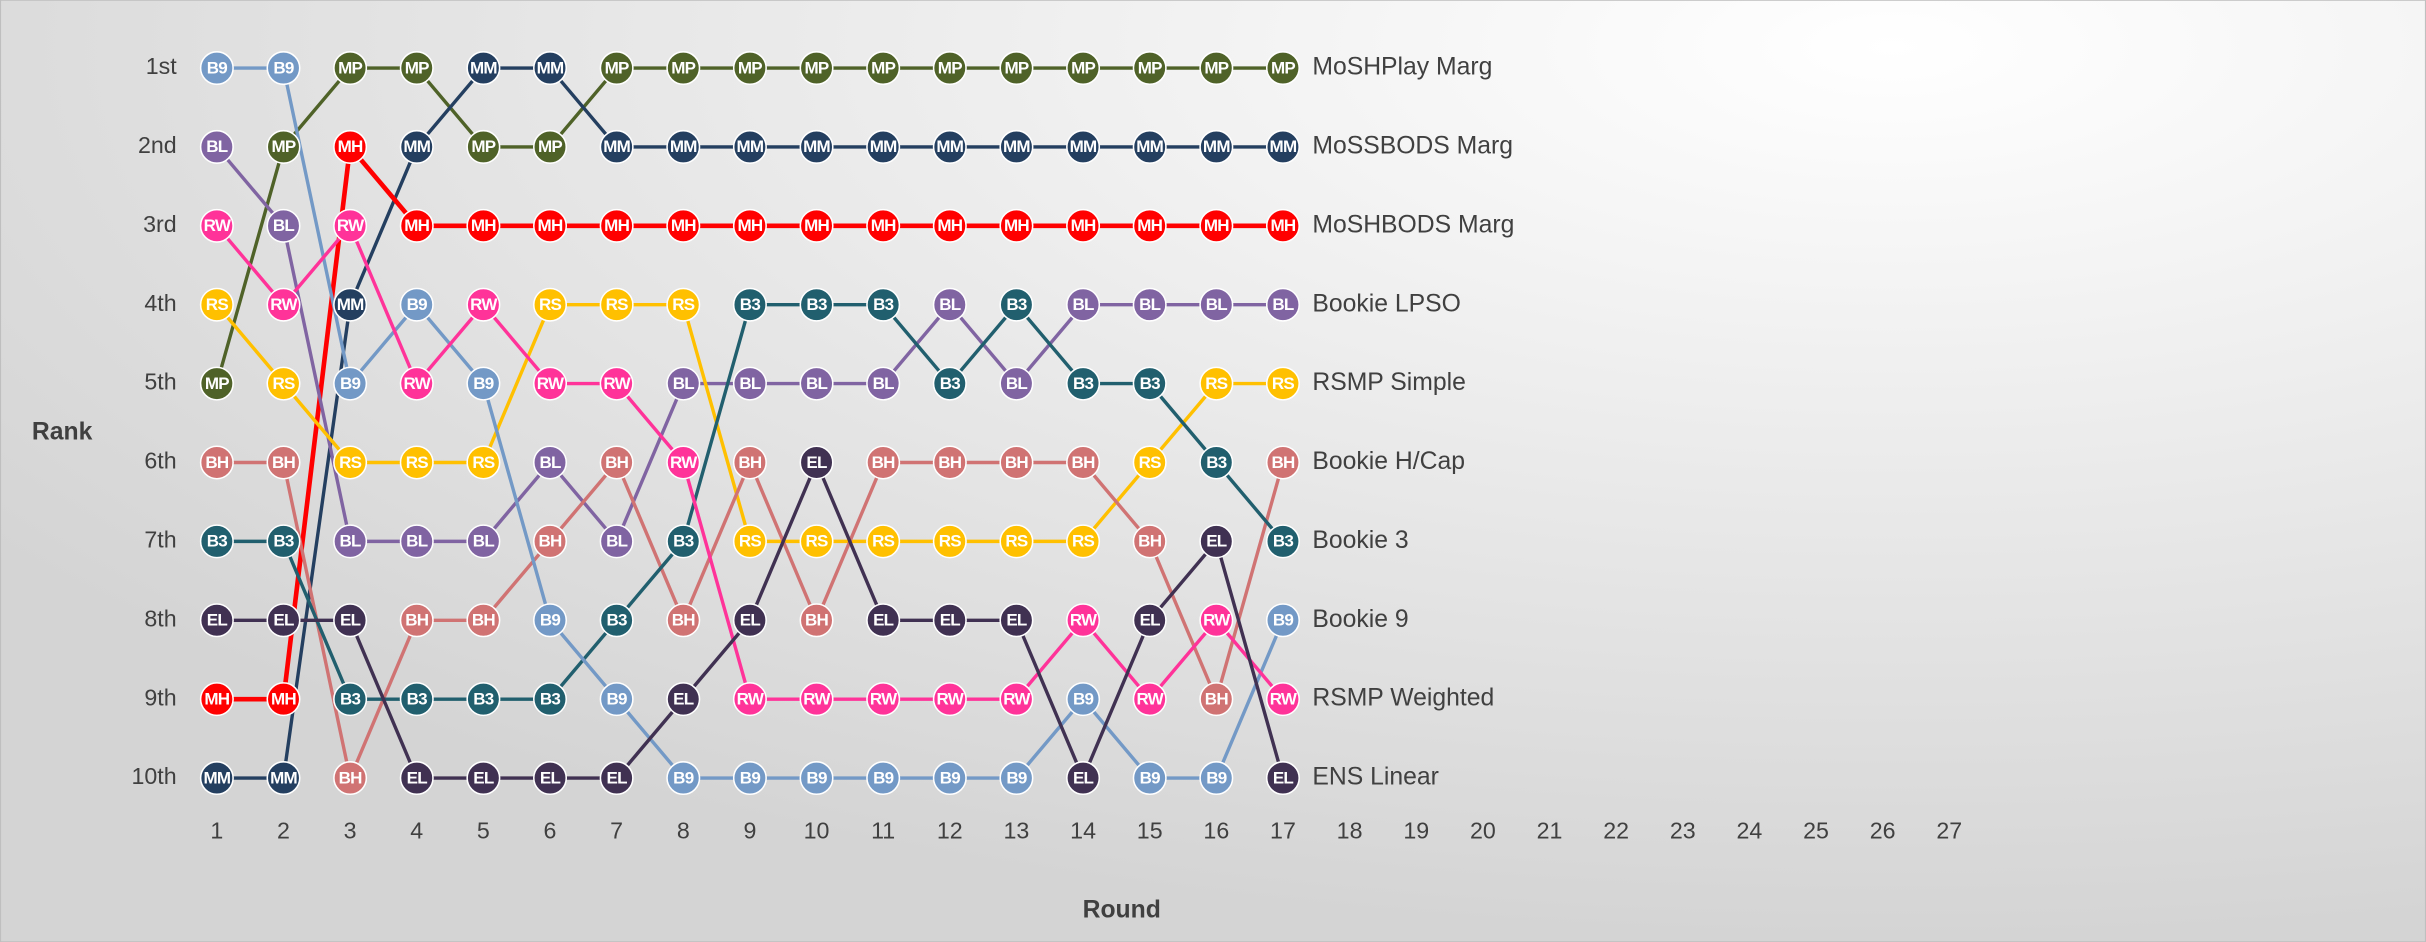  What do you see at coordinates (950, 830) in the screenshot?
I see `x-tick-label: 12` at bounding box center [950, 830].